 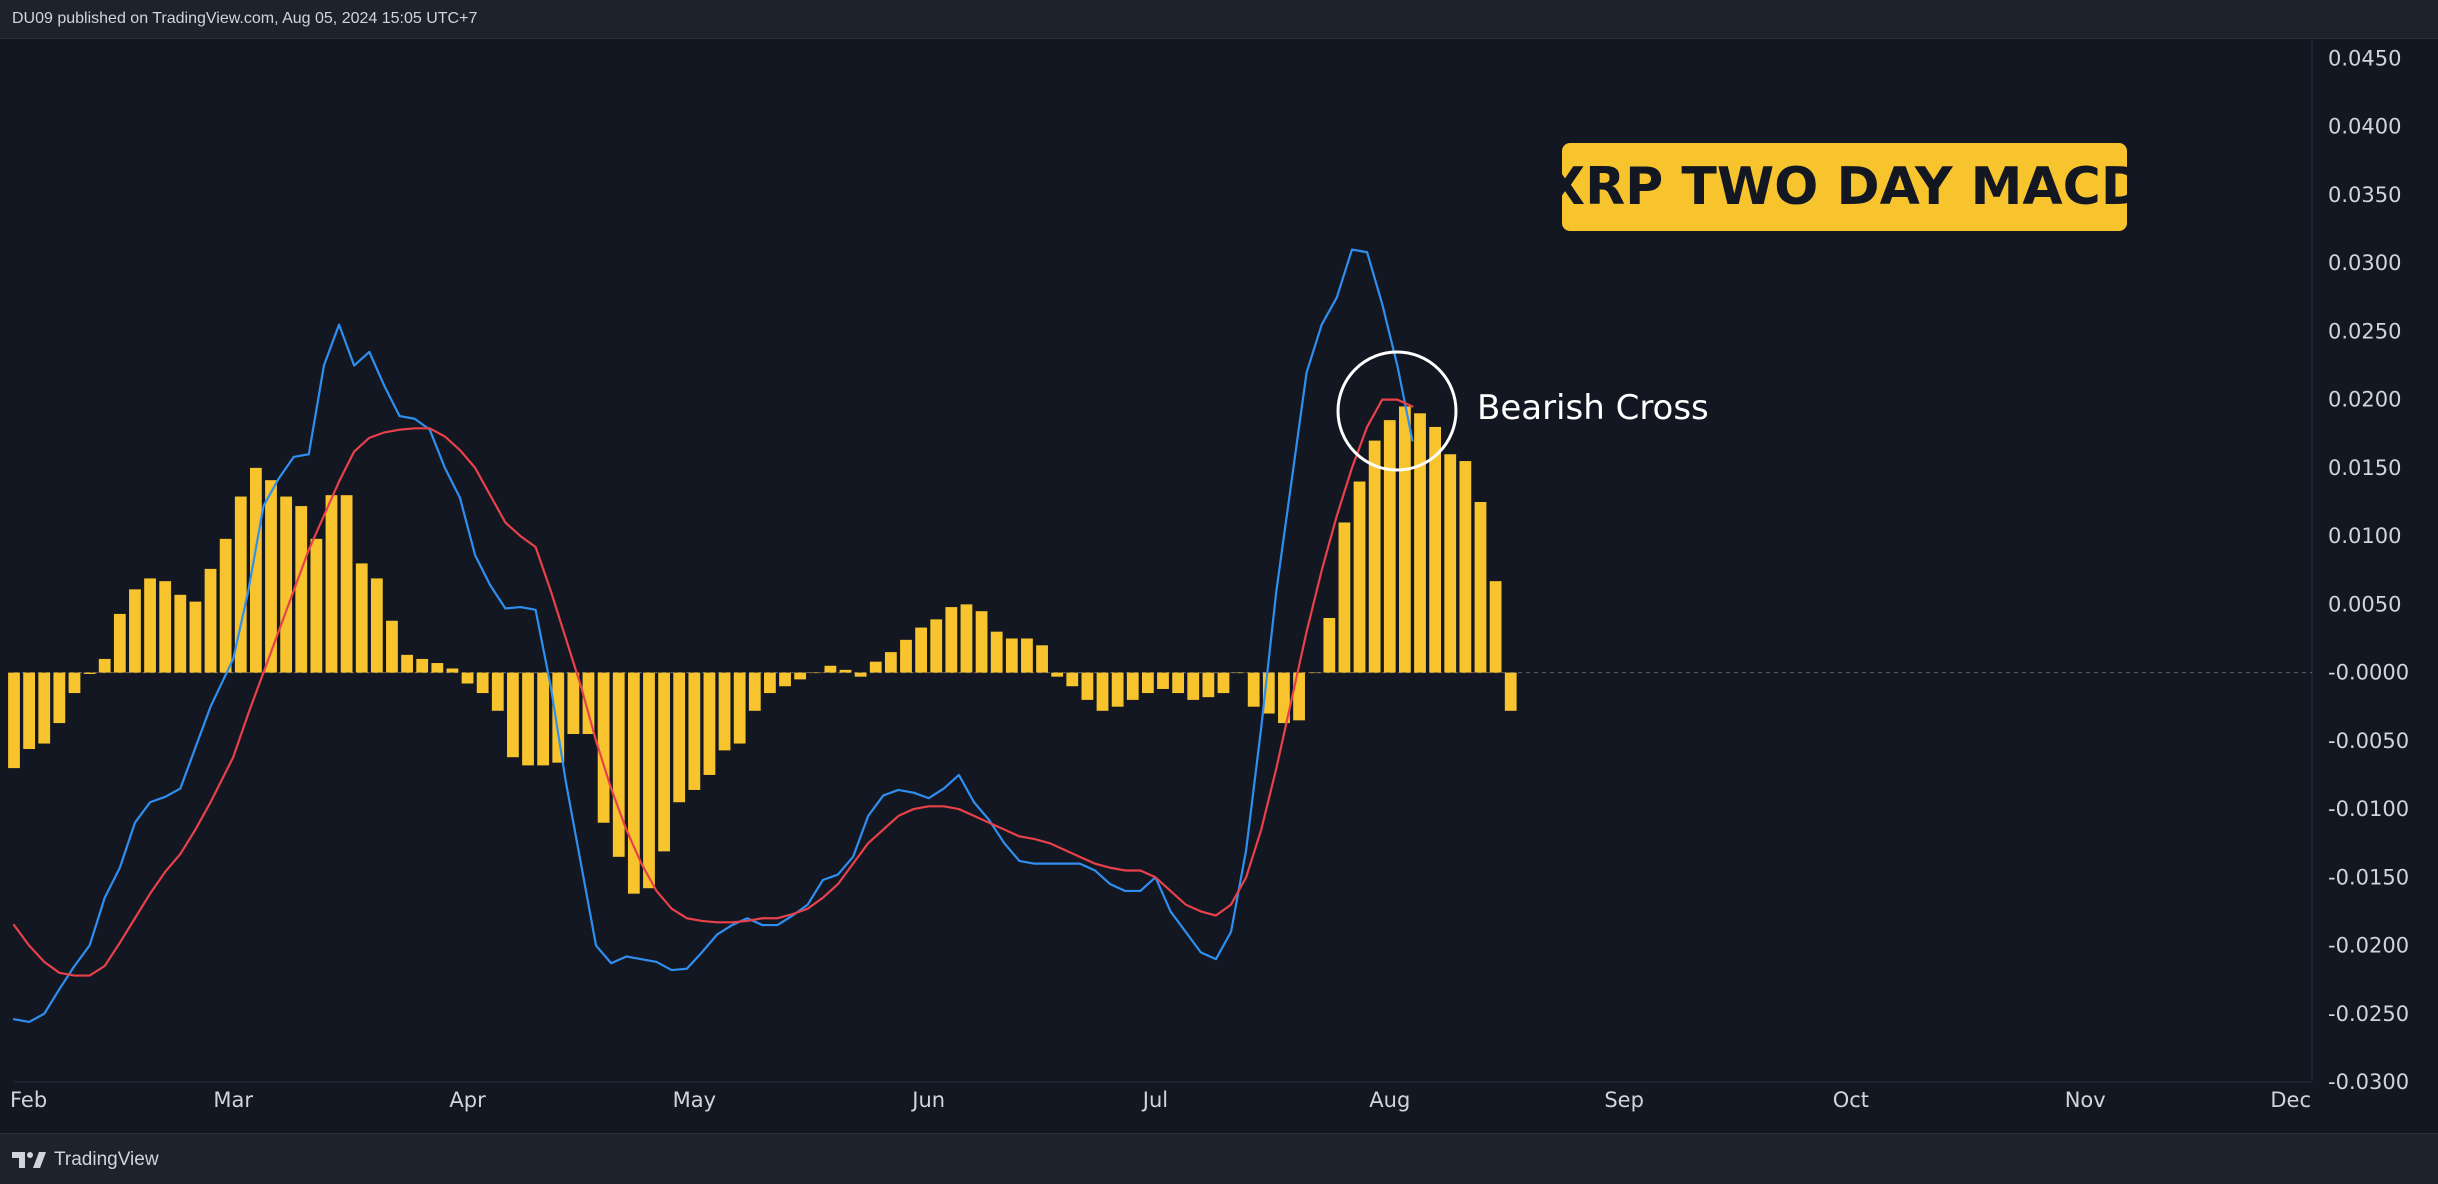 I want to click on y-tick-label: 0.0100, so click(x=2364, y=536).